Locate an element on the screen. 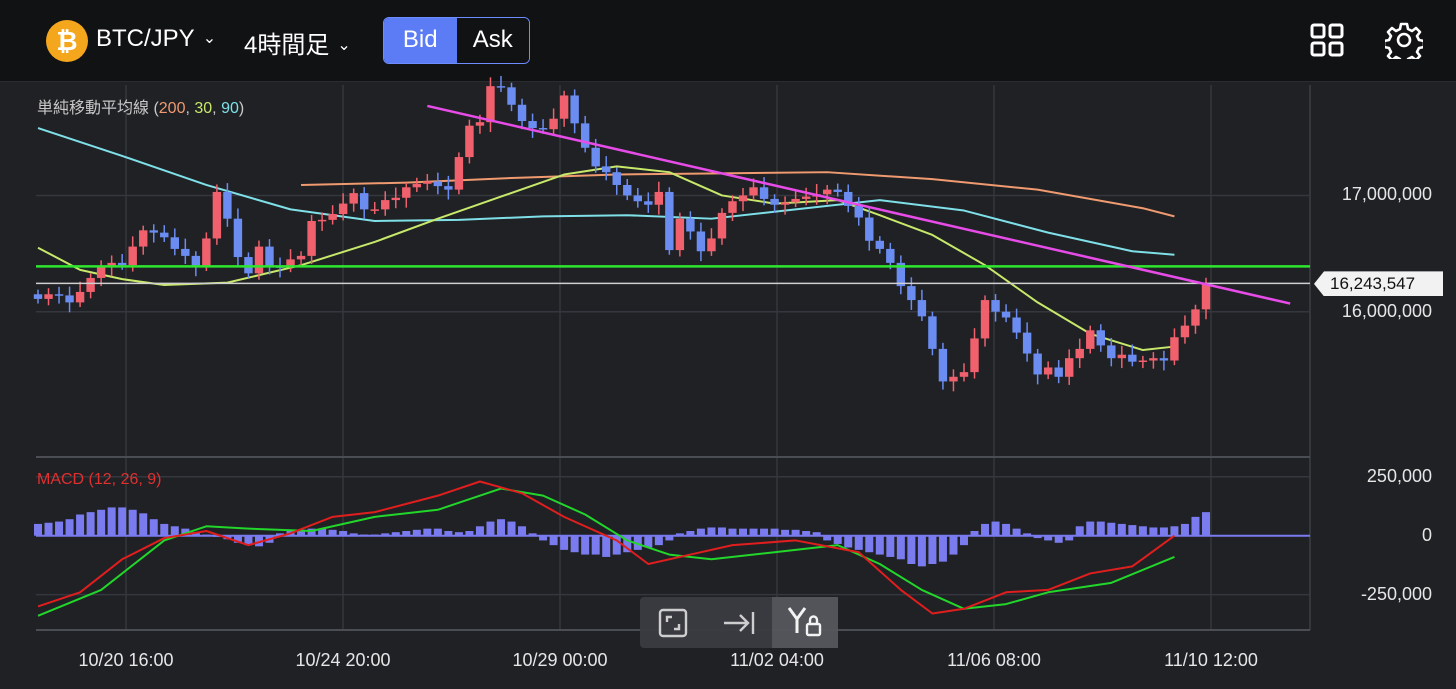  pair-selector: BTC/JPY ⌄ is located at coordinates (156, 39).